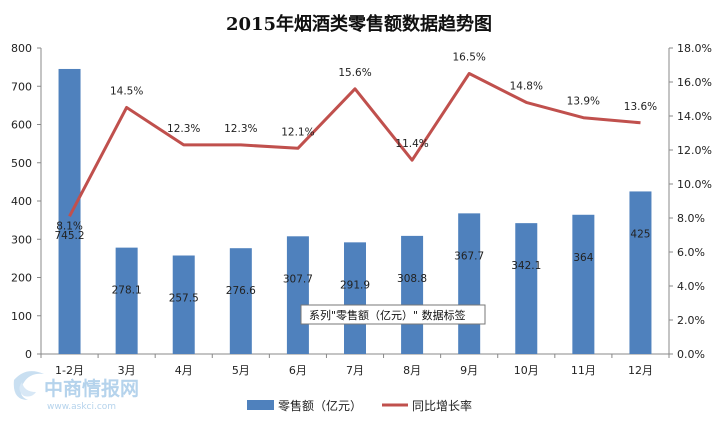 The width and height of the screenshot is (719, 421). Describe the element at coordinates (691, 320) in the screenshot. I see `y-right-tick-label: 2.0%` at that location.